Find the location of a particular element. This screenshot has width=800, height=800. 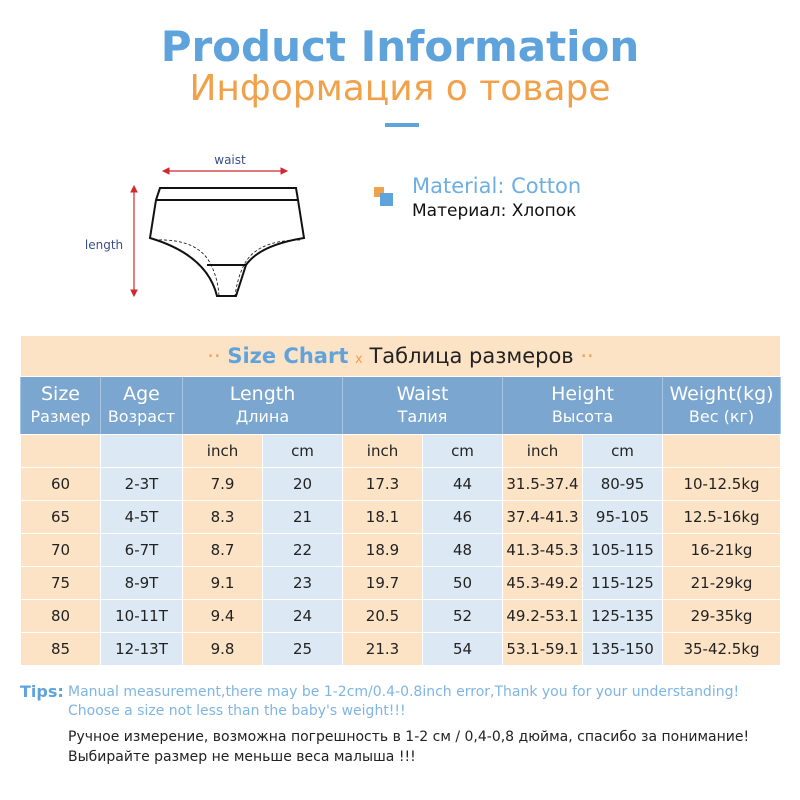

header-ru: Талия is located at coordinates (422, 416).